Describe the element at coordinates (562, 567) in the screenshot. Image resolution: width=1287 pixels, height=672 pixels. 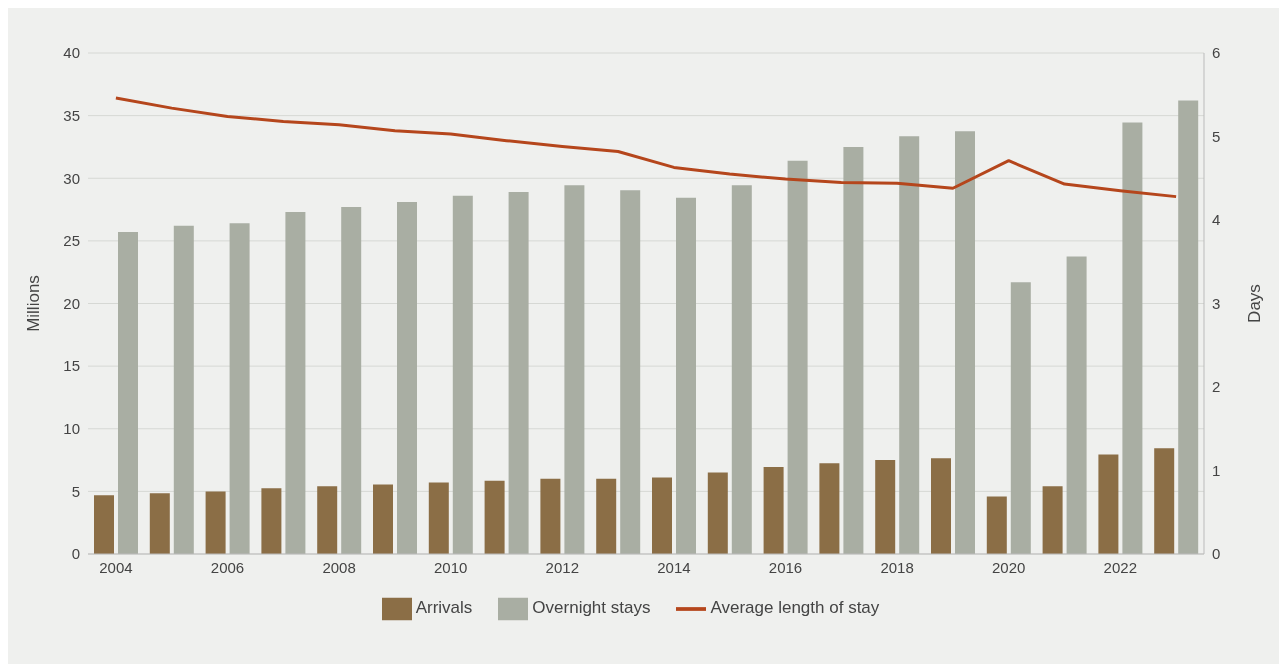
I see `x-tick-label: 2012` at that location.